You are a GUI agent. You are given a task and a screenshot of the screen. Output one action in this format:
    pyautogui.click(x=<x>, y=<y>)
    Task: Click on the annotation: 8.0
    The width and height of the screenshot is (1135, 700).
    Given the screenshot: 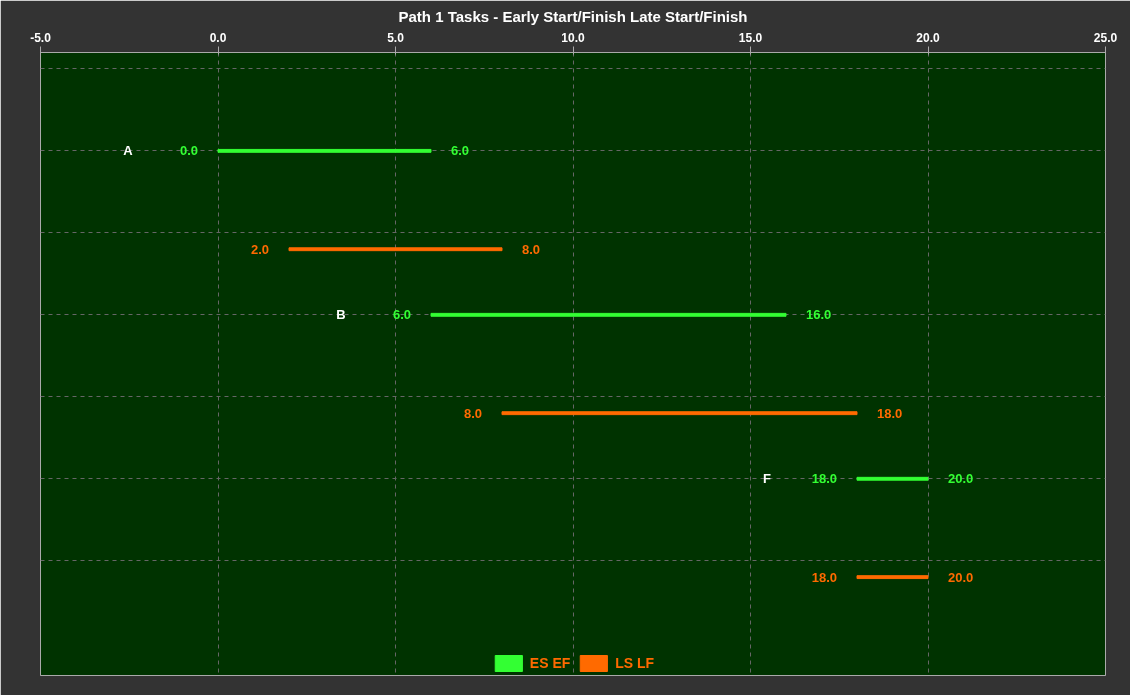 What is the action you would take?
    pyautogui.click(x=473, y=413)
    